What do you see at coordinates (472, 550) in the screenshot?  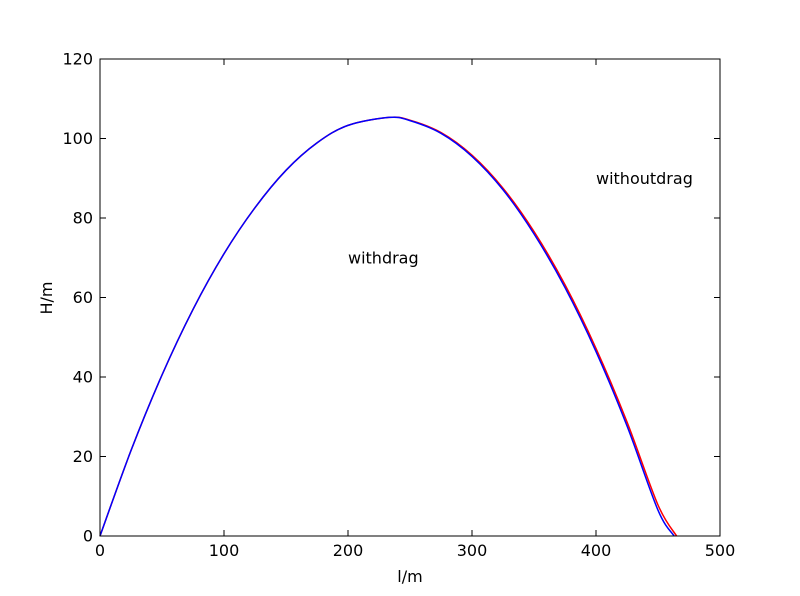 I see `x-tick-label: 300` at bounding box center [472, 550].